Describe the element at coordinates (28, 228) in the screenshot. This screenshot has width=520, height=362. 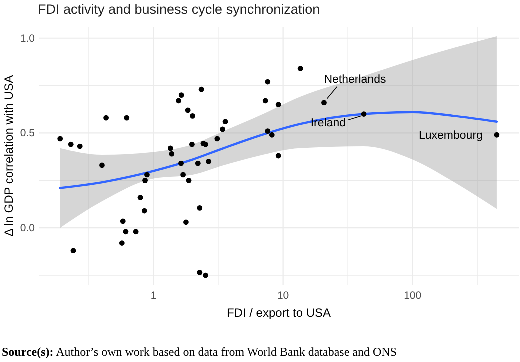
I see `y-tick-label: 0.0` at that location.